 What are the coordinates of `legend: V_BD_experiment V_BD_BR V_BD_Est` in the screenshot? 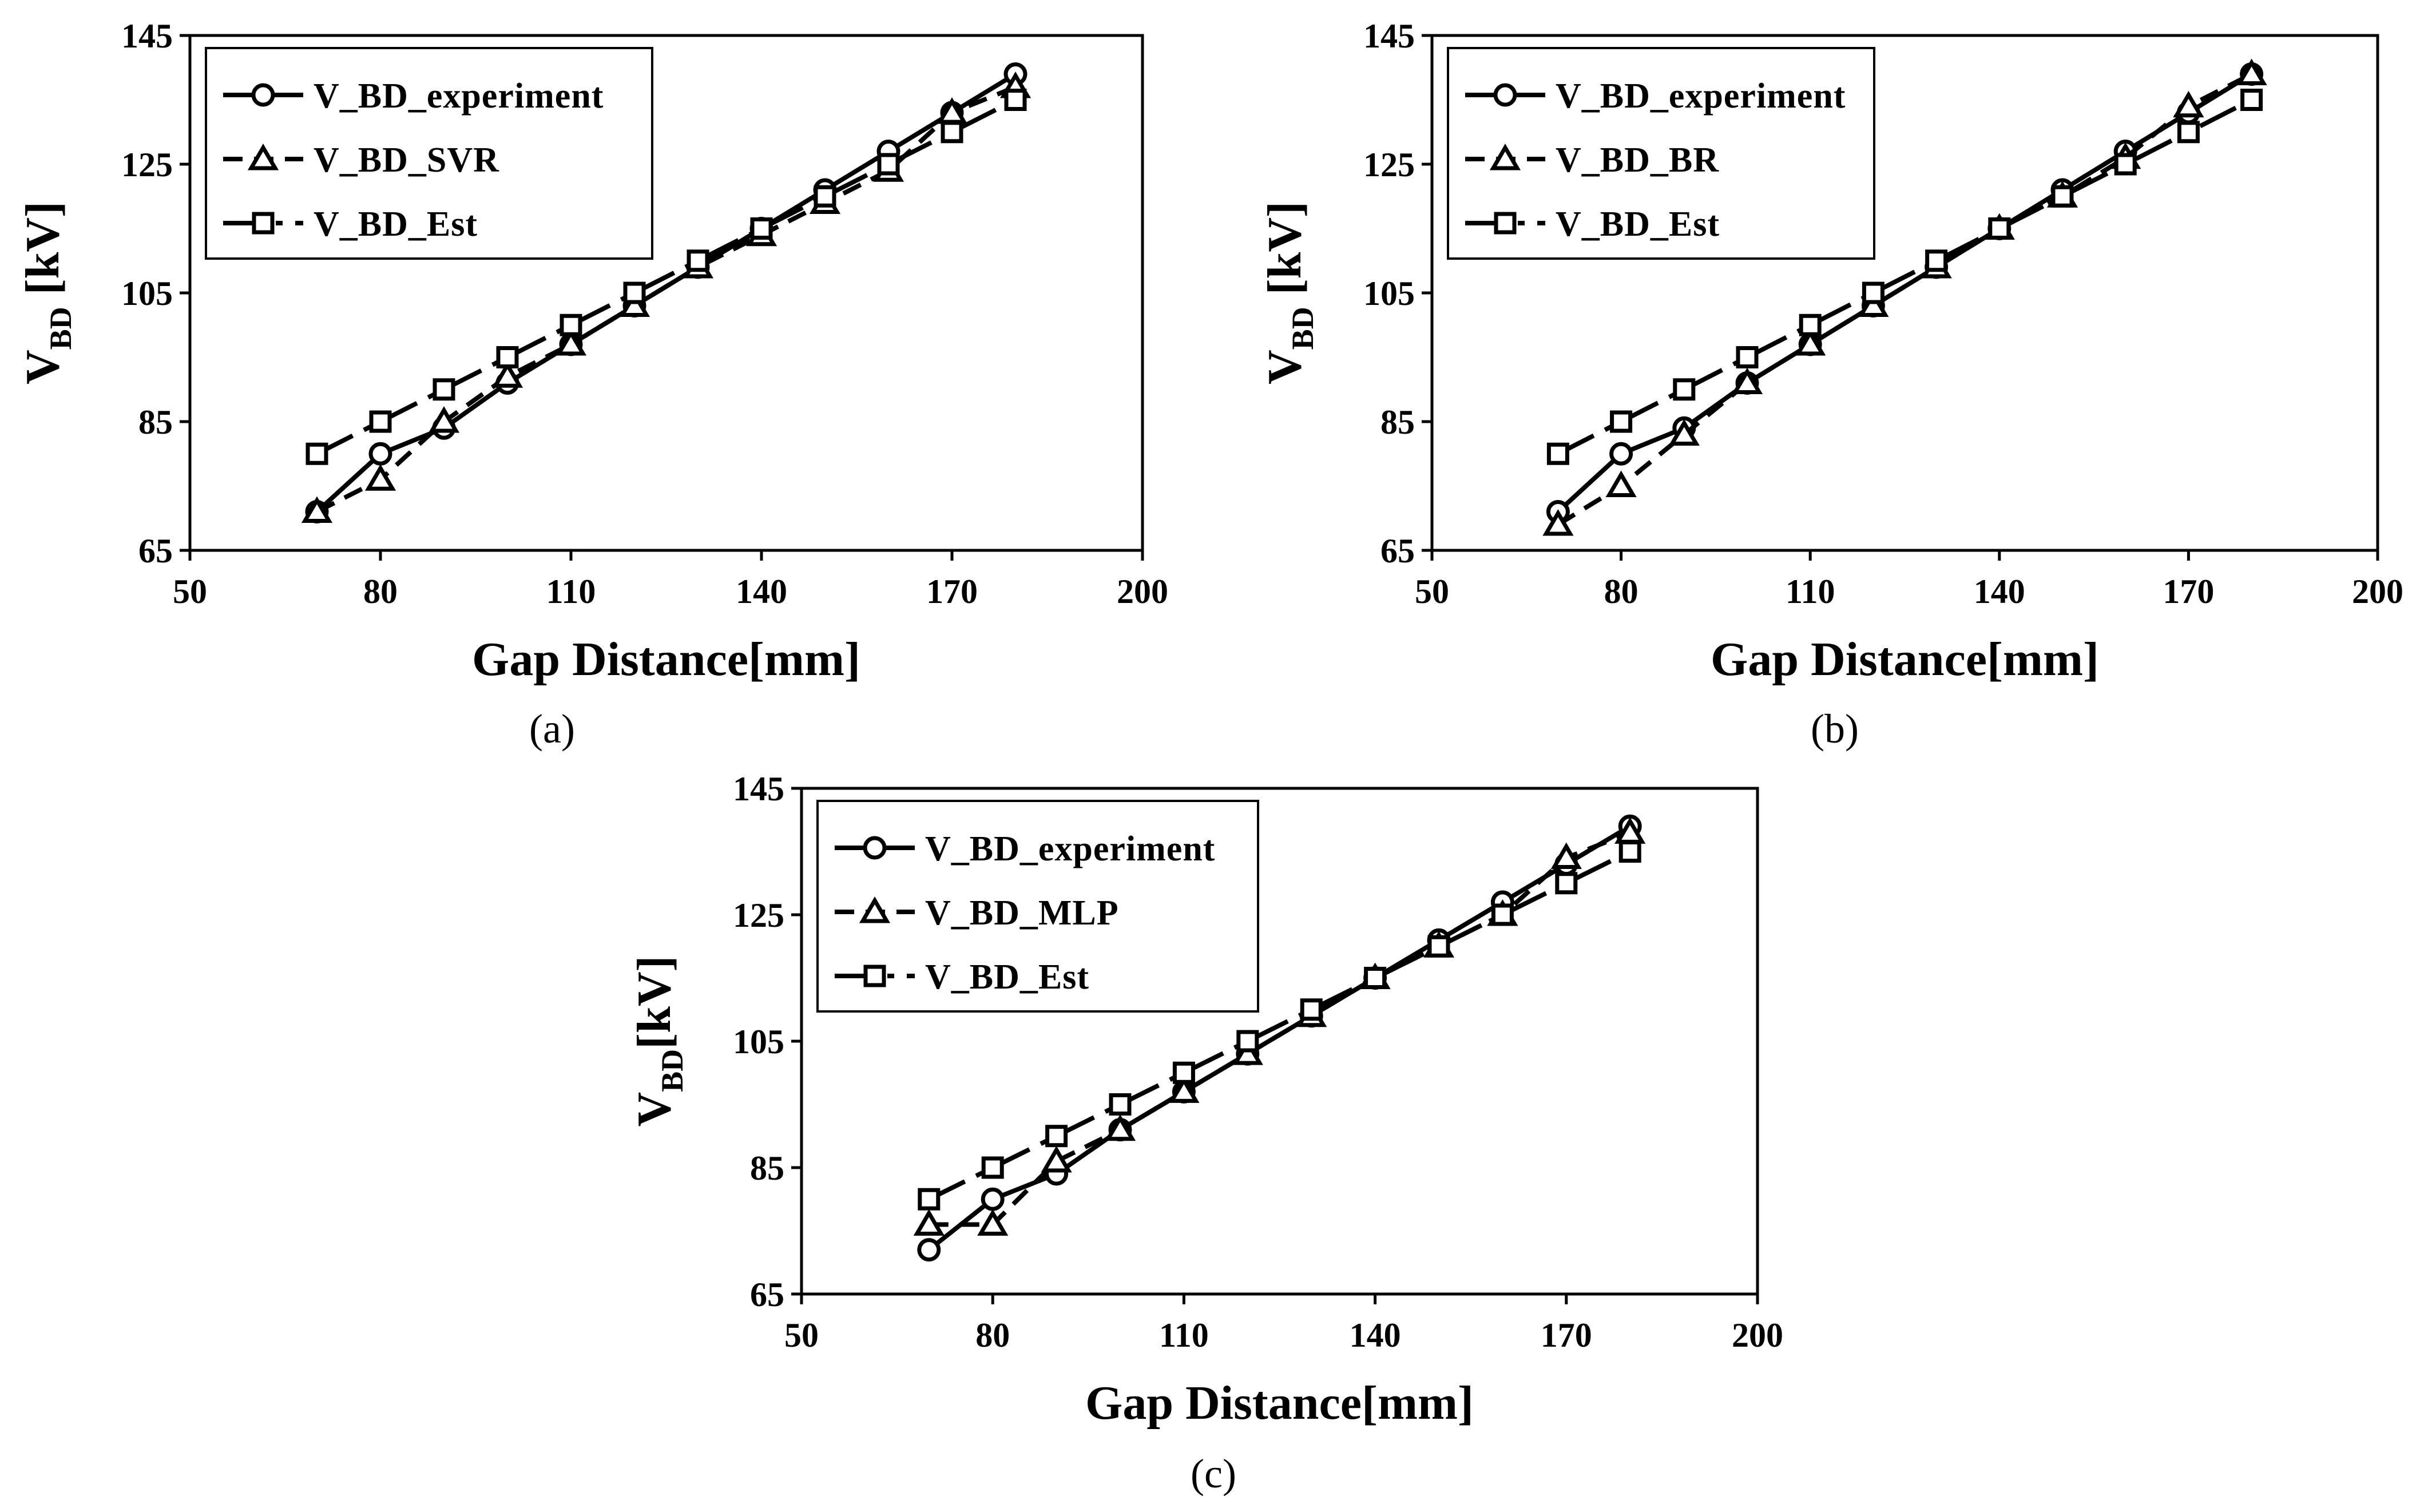 It's located at (1661, 153).